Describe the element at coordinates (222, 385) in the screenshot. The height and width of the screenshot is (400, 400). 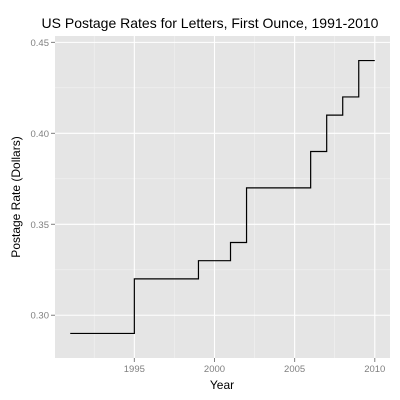
I see `x-axis-title: Year` at that location.